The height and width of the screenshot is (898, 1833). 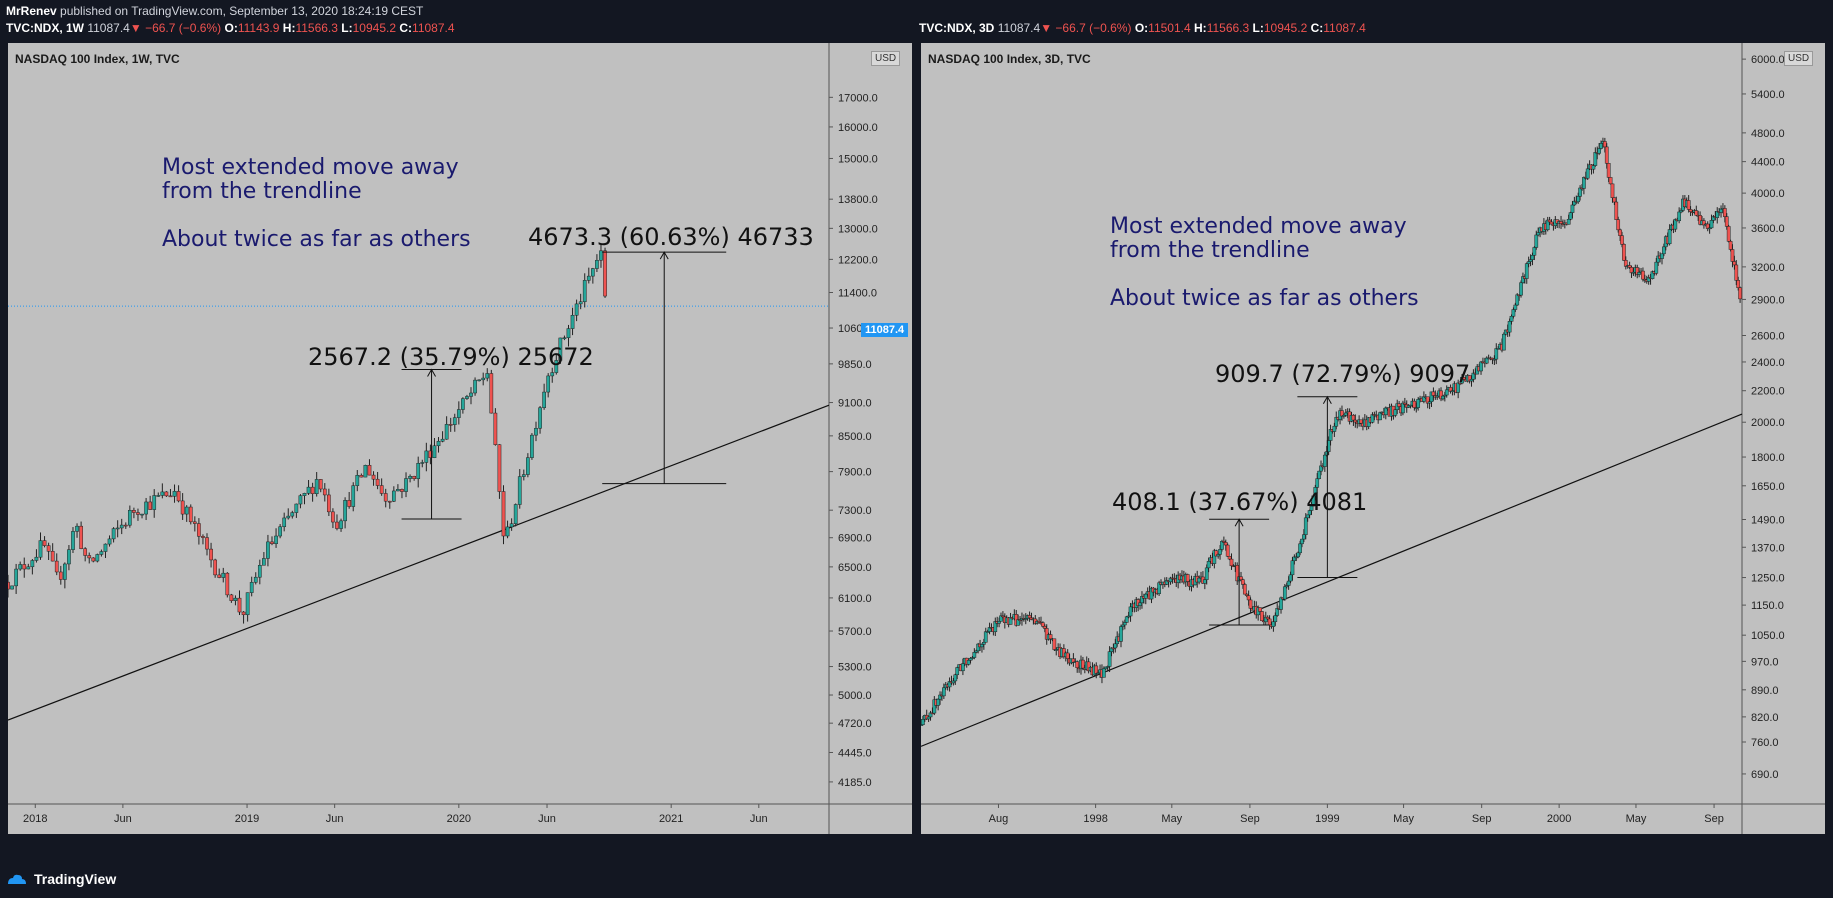 What do you see at coordinates (451, 357) in the screenshot?
I see `measure-label: 2567.2 (35.79%) 25672` at bounding box center [451, 357].